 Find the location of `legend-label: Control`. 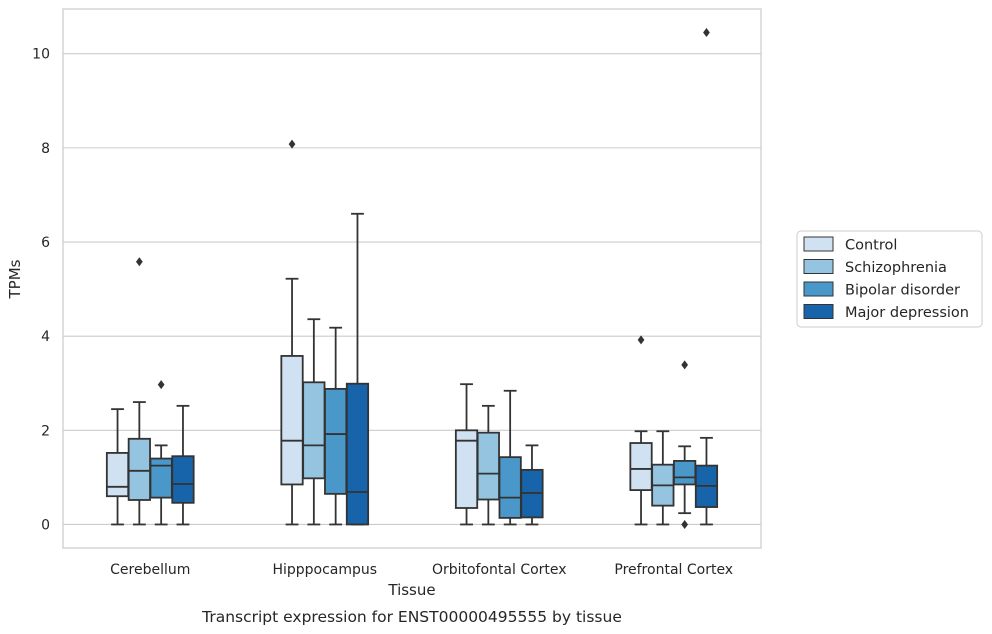

legend-label: Control is located at coordinates (871, 246).